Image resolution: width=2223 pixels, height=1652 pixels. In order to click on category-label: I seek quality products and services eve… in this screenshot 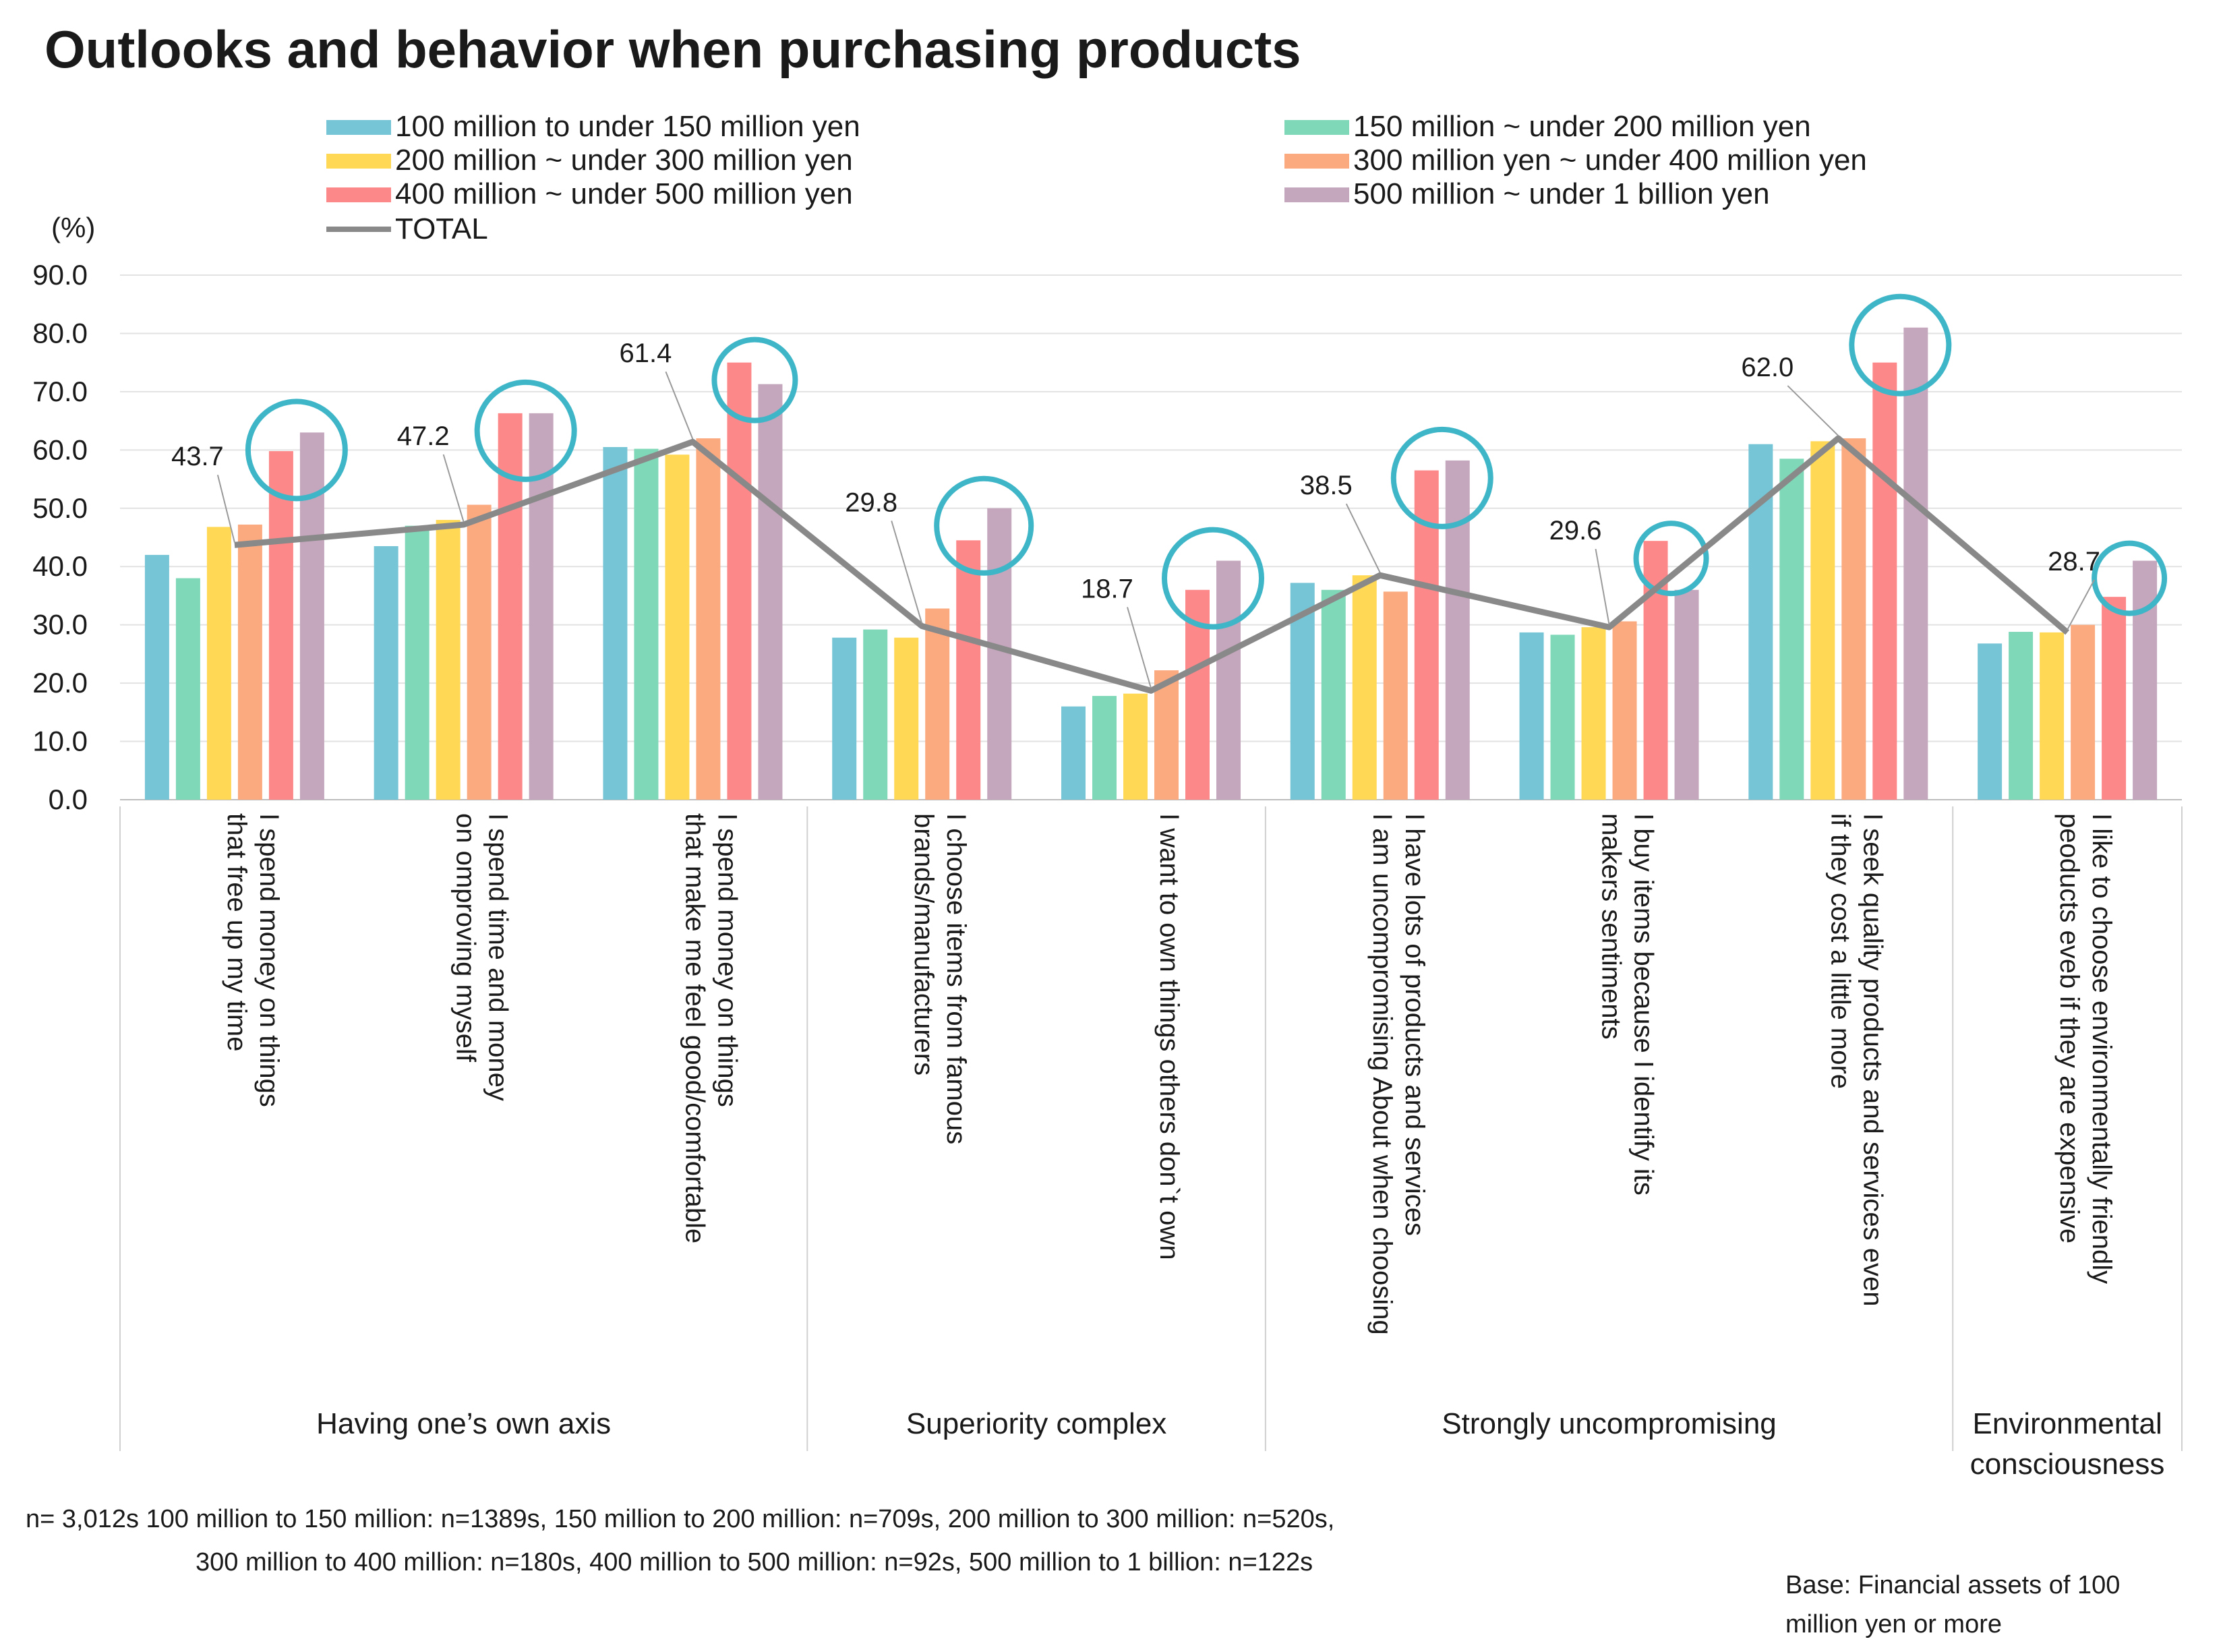, I will do `click(1872, 1060)`.